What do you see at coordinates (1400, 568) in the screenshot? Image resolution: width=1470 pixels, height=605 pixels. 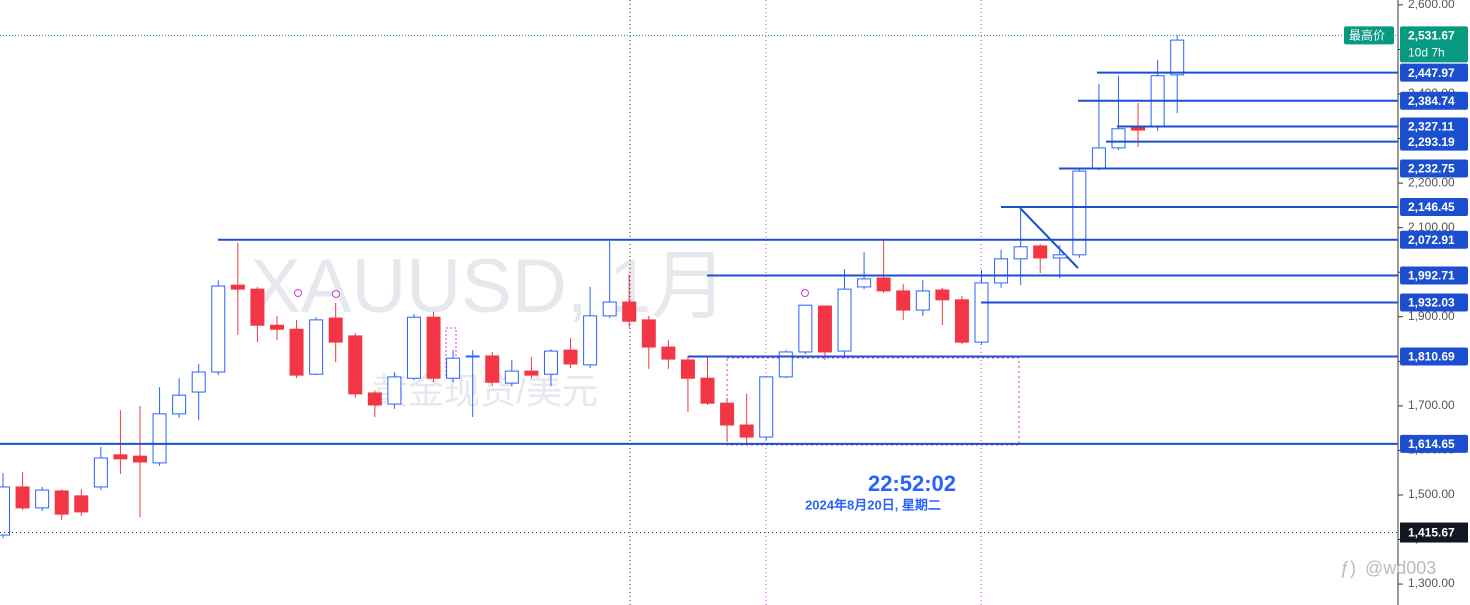 I see `credit: @wd003` at bounding box center [1400, 568].